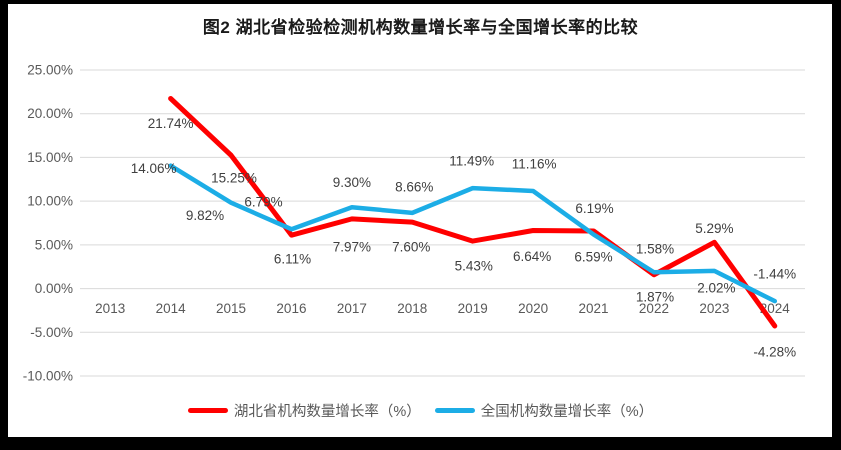 The height and width of the screenshot is (450, 841). I want to click on data-label: 9.82%, so click(205, 215).